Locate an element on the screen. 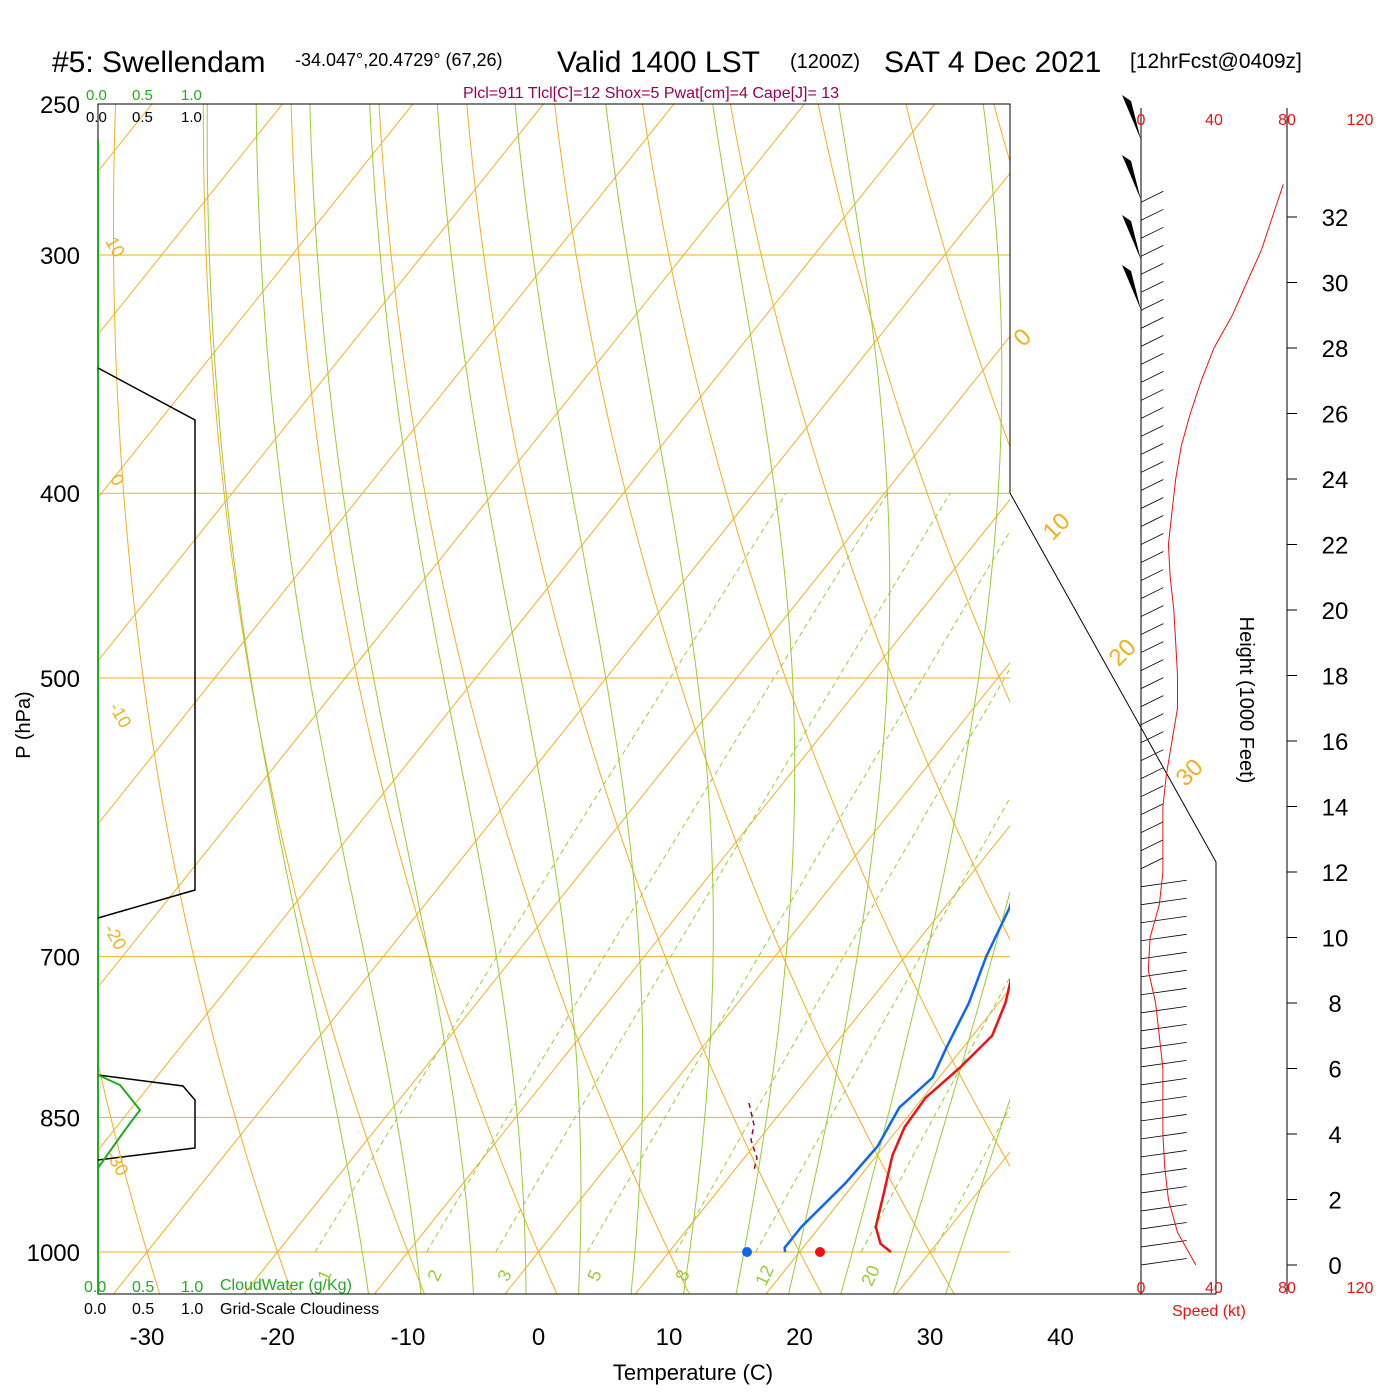 This screenshot has width=1400, height=1400. mixing-ratio-label: 5 is located at coordinates (594, 1276).